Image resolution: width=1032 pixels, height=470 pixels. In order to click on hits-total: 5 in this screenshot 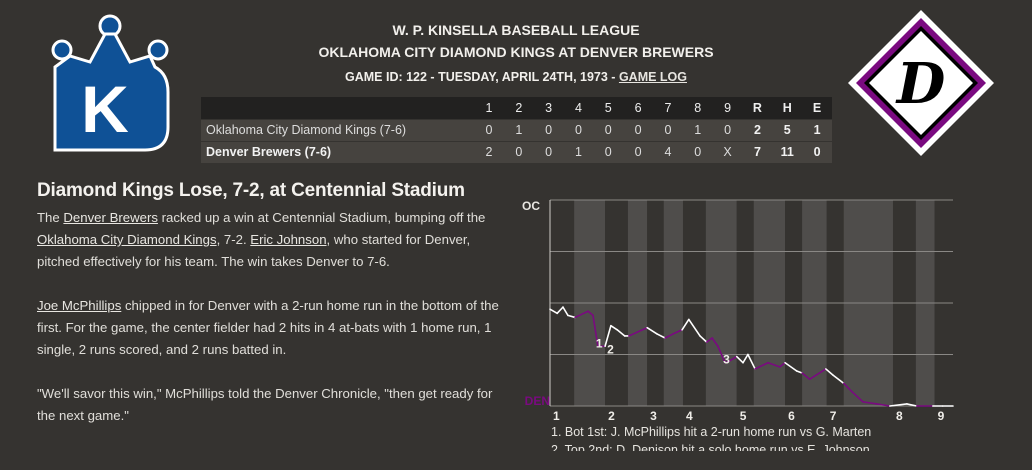, I will do `click(787, 129)`.